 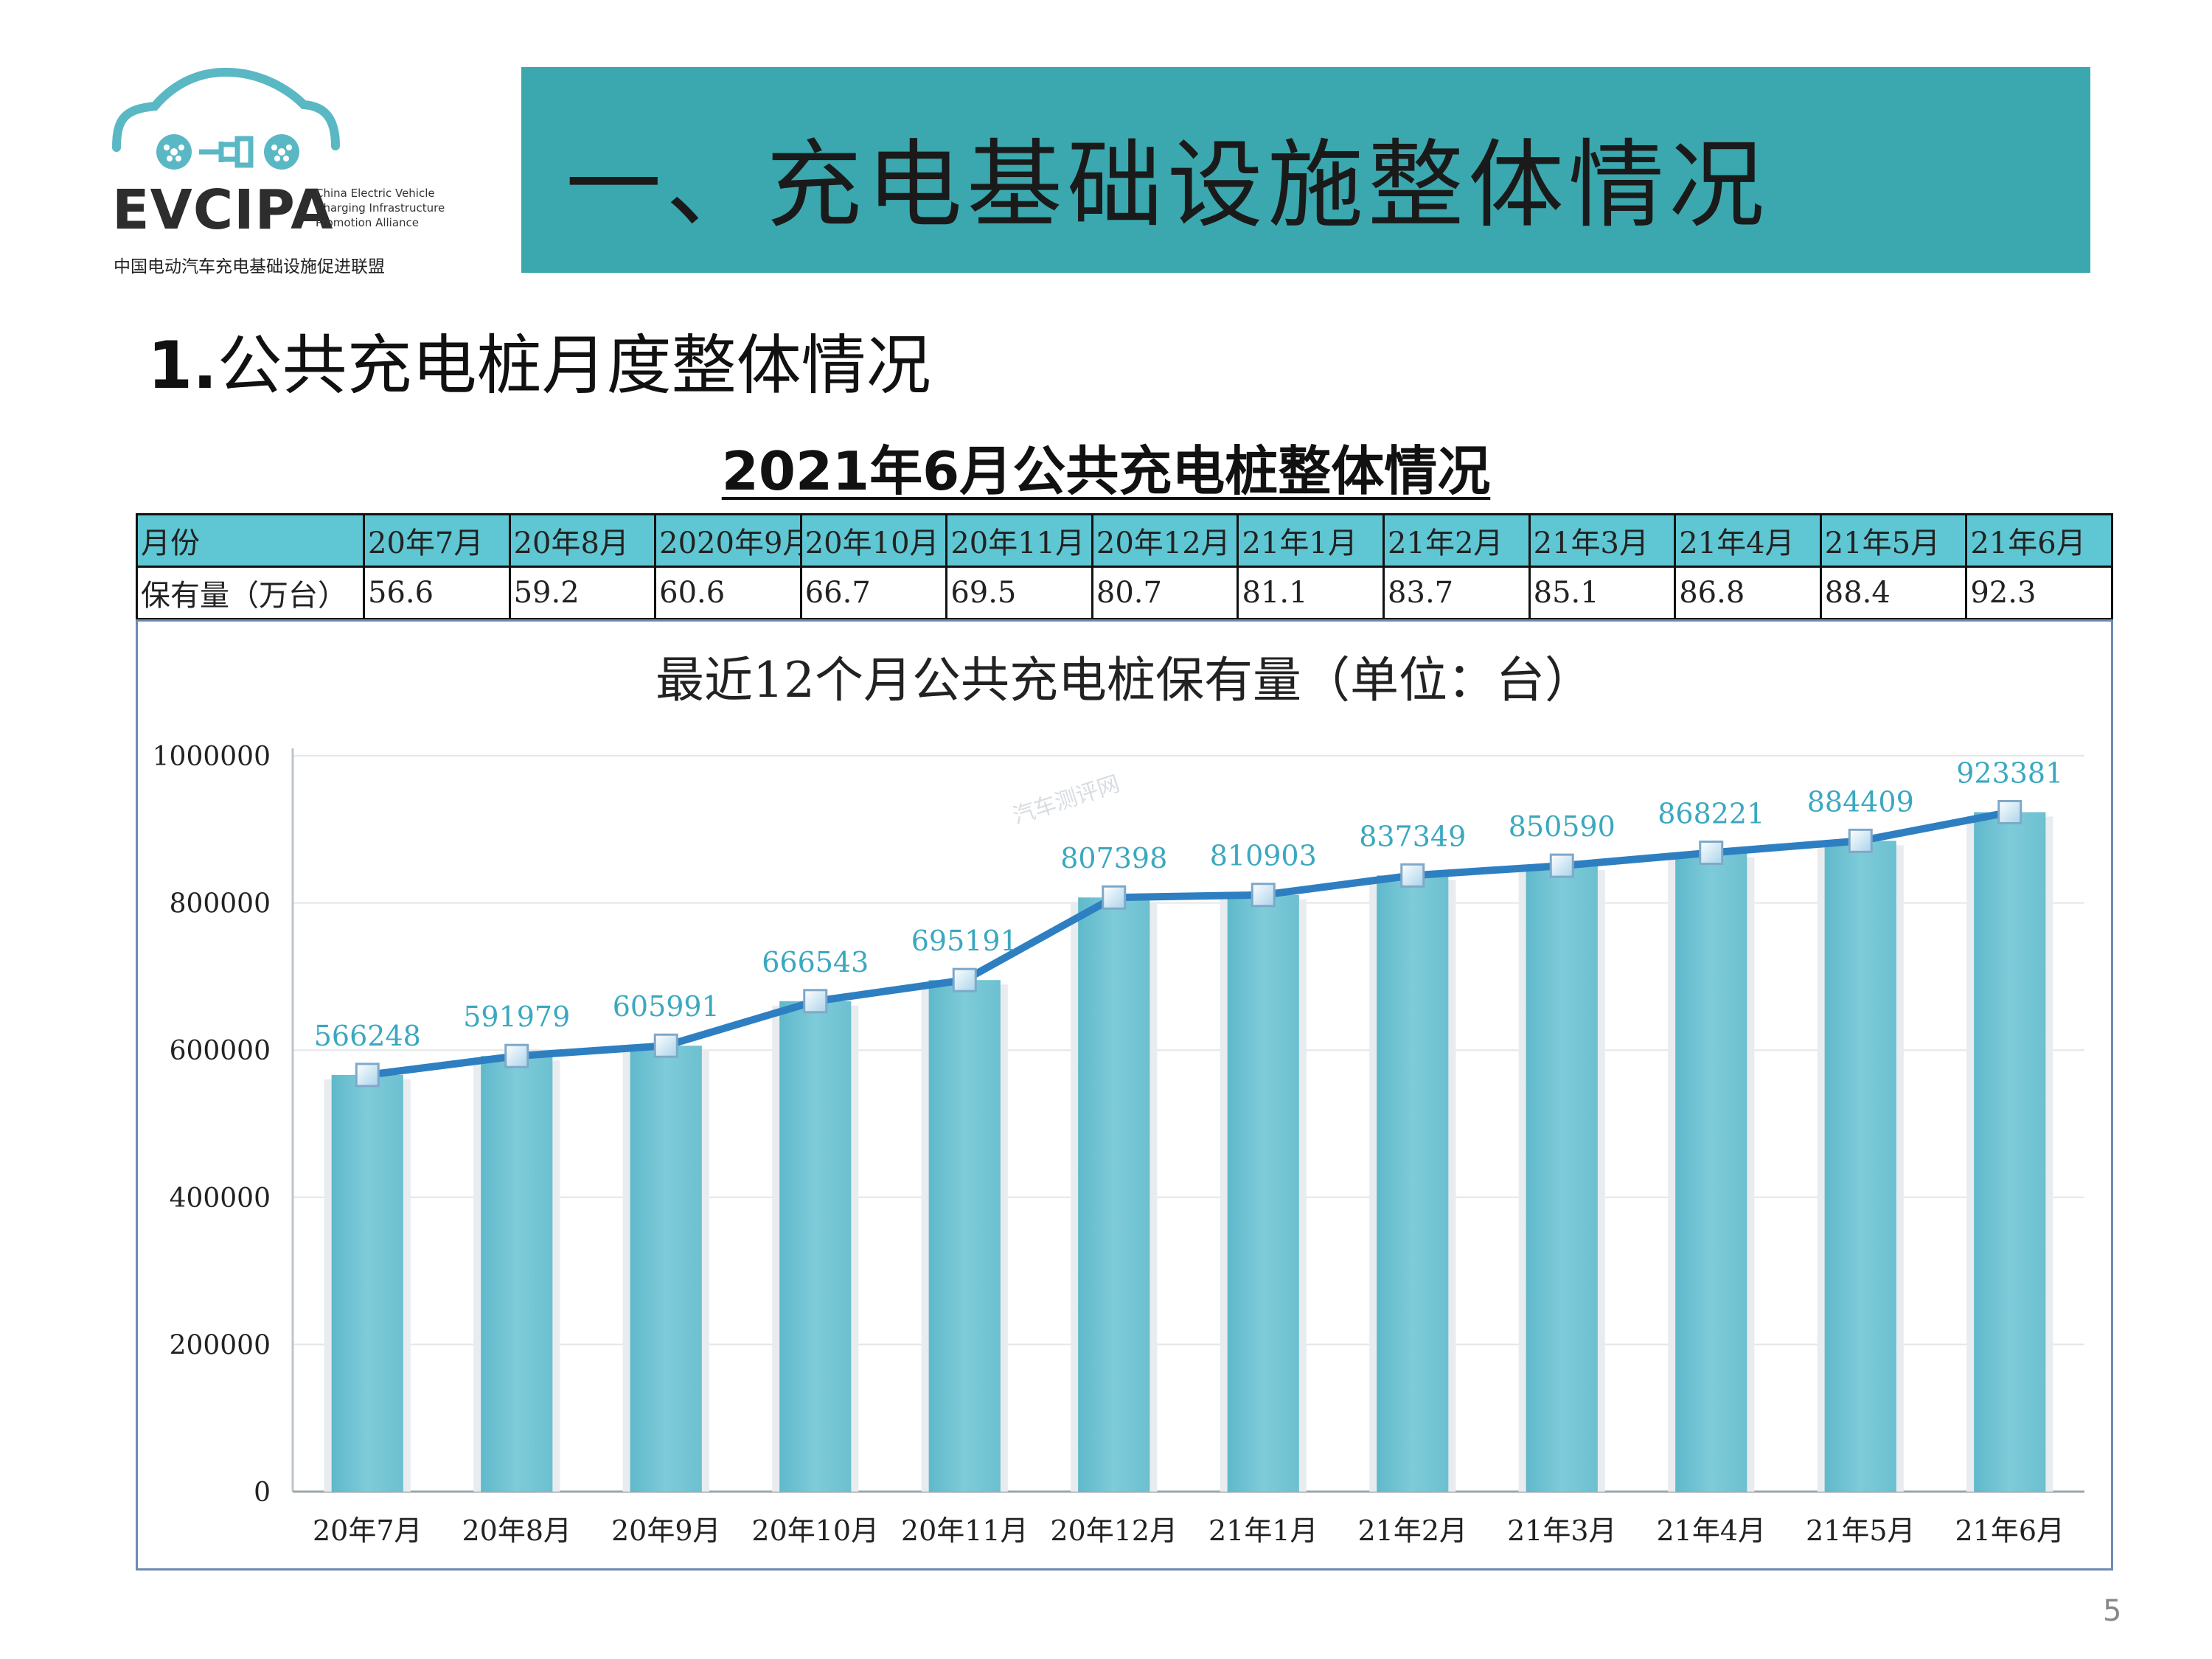 What do you see at coordinates (1602, 593) in the screenshot?
I see `table-value-cell: 85.1` at bounding box center [1602, 593].